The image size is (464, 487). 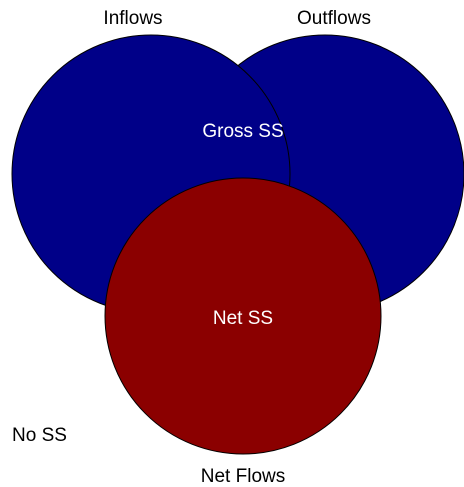 I want to click on no-ss-label: No SS, so click(x=39, y=435).